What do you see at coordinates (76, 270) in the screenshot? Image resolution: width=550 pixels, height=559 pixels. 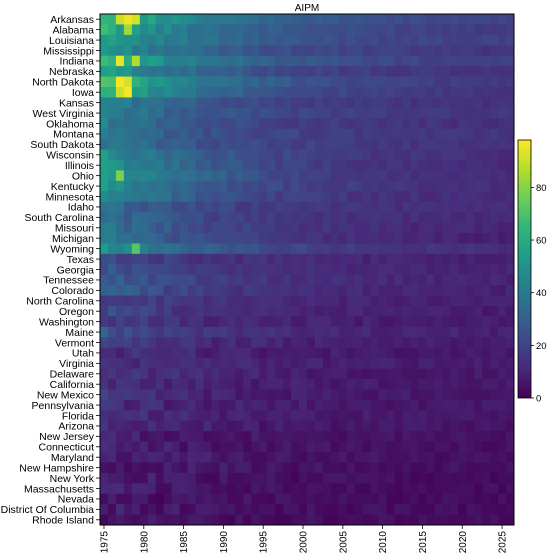 I see `row-label: Georgia` at bounding box center [76, 270].